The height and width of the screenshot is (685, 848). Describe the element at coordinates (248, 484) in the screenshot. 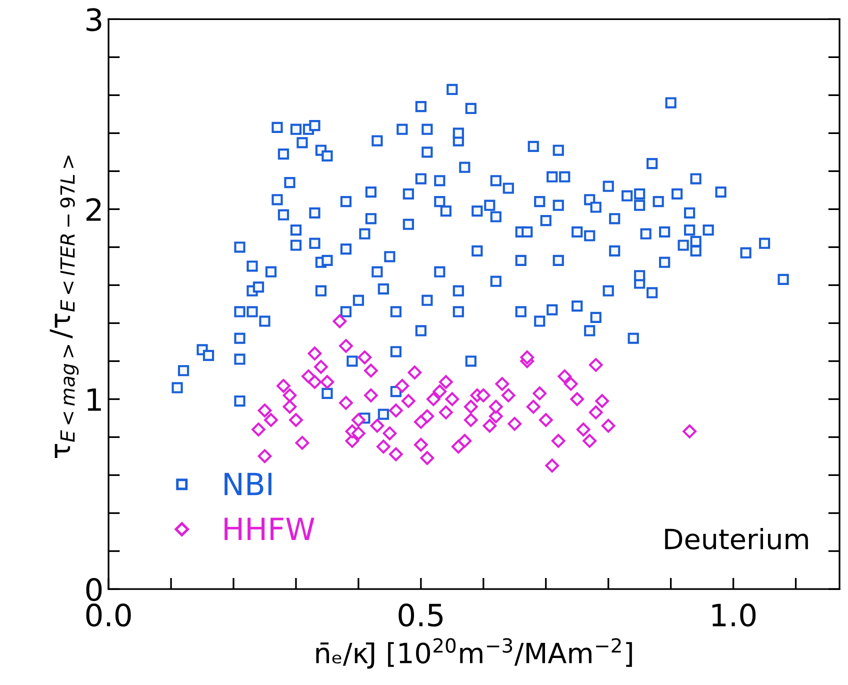

I see `legend-label: NBI` at that location.